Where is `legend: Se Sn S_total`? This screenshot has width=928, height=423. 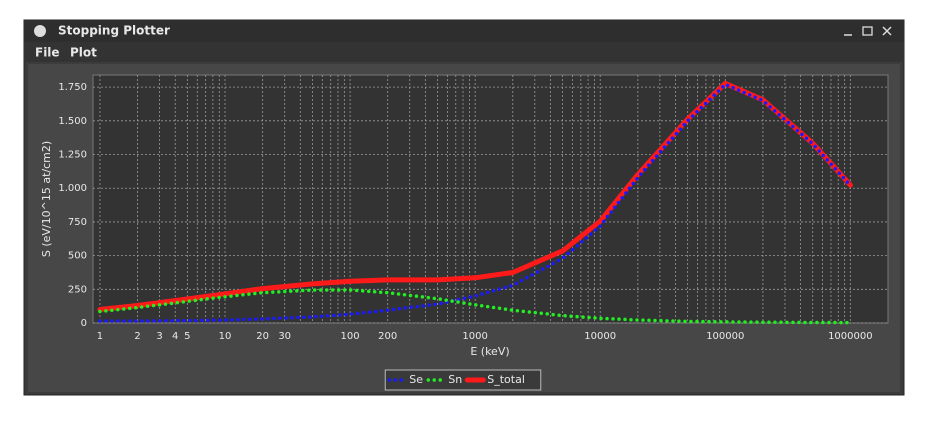
legend: Se Sn S_total is located at coordinates (463, 380).